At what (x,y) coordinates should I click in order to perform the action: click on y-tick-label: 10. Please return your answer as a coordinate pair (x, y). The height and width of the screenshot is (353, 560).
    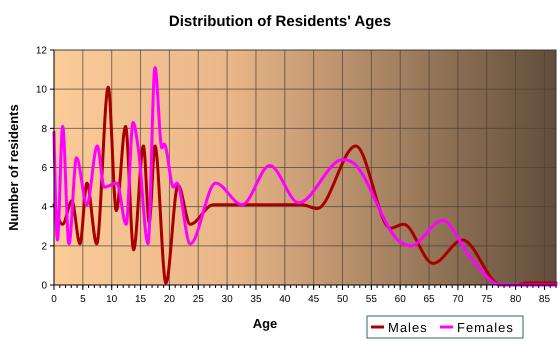
    Looking at the image, I should click on (42, 90).